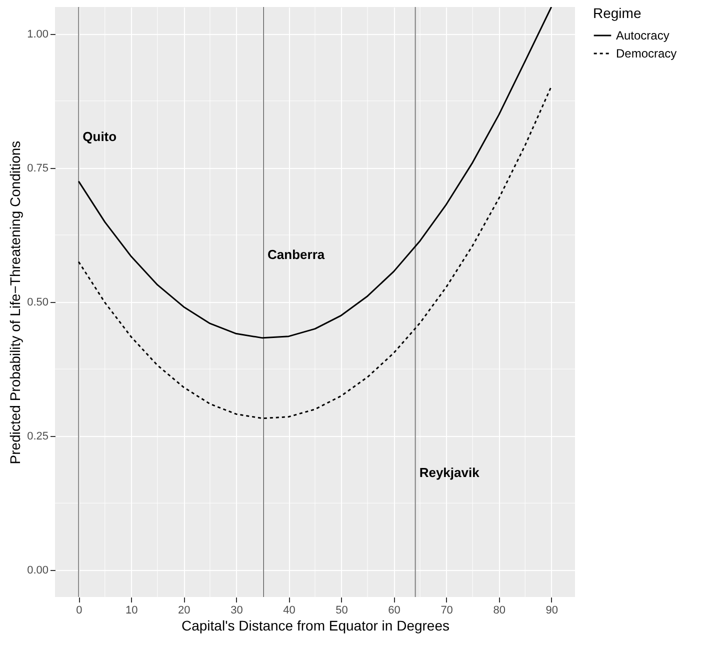  What do you see at coordinates (37, 436) in the screenshot?
I see `y-tick-label: 0.25` at bounding box center [37, 436].